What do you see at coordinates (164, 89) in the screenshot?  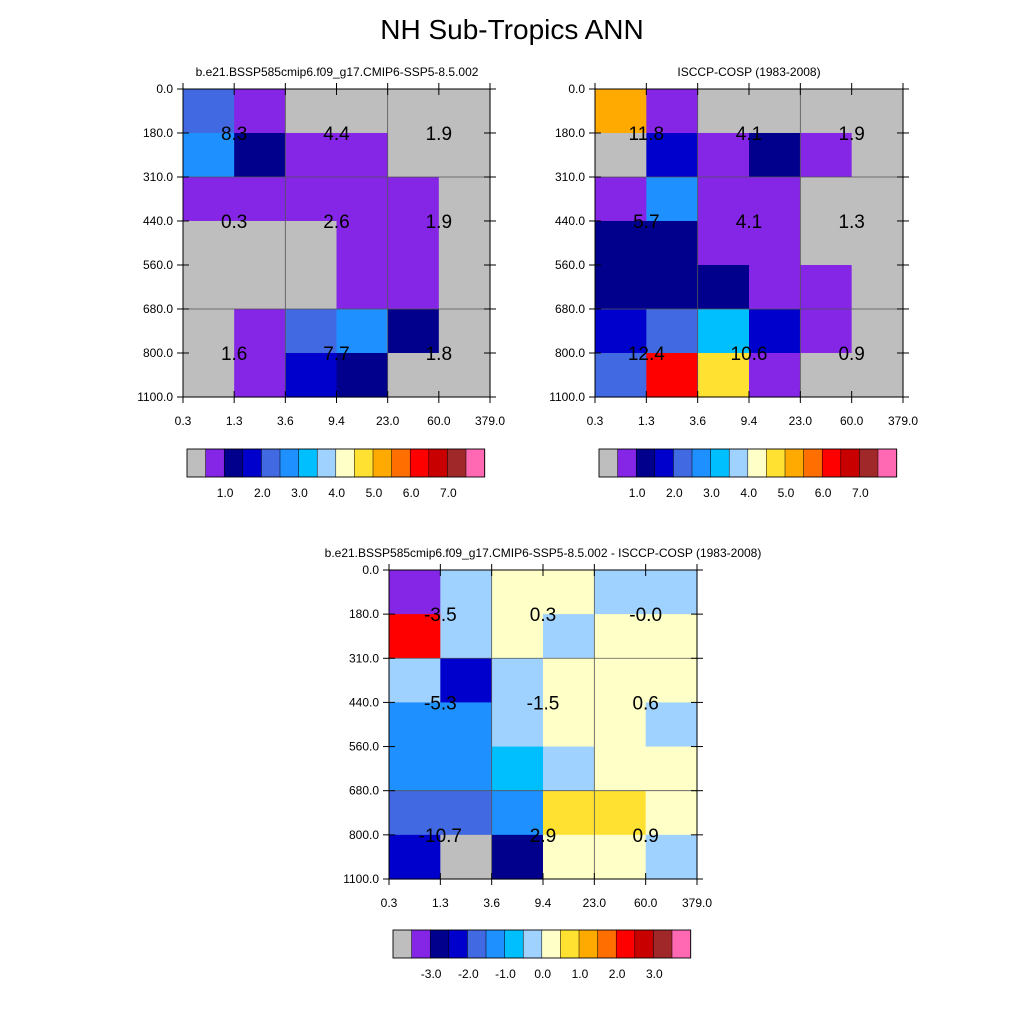 I see `y-tick-label: 0.0` at bounding box center [164, 89].